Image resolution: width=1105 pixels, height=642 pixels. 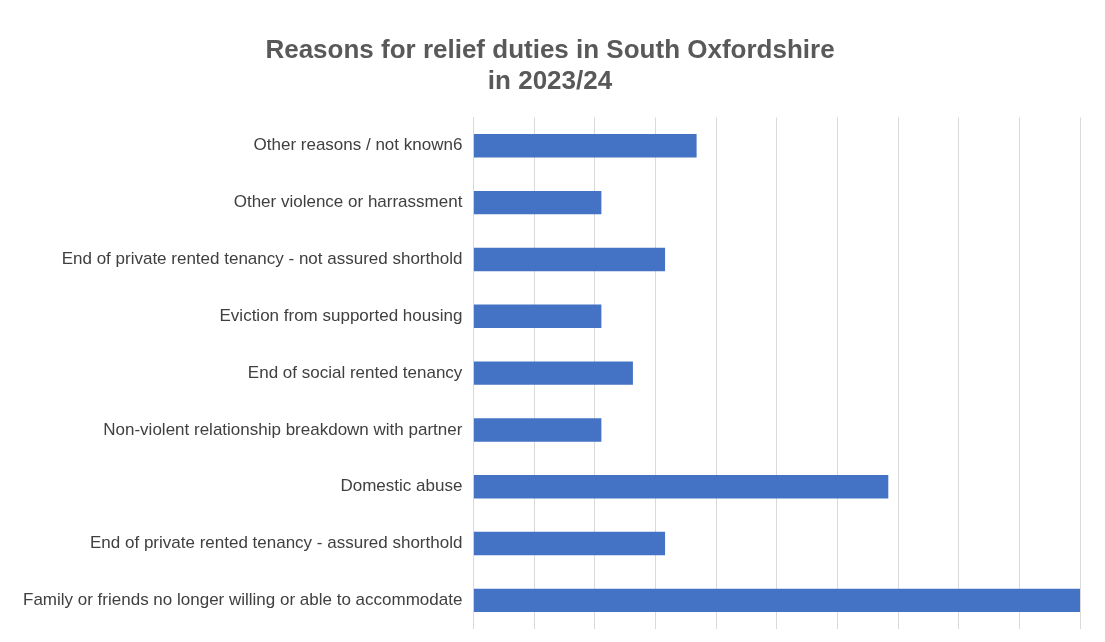 I want to click on chart-title: Reasons for relief duties in South Oxfordshire in 2023/24, so click(x=550, y=64).